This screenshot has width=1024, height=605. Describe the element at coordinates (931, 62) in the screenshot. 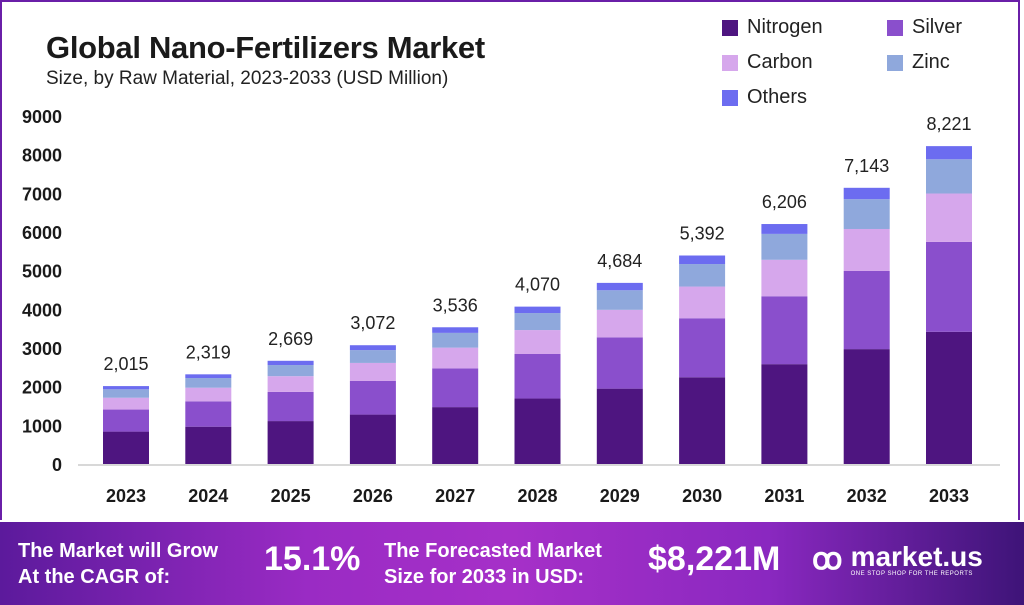

I see `legend-label: Zinc` at that location.